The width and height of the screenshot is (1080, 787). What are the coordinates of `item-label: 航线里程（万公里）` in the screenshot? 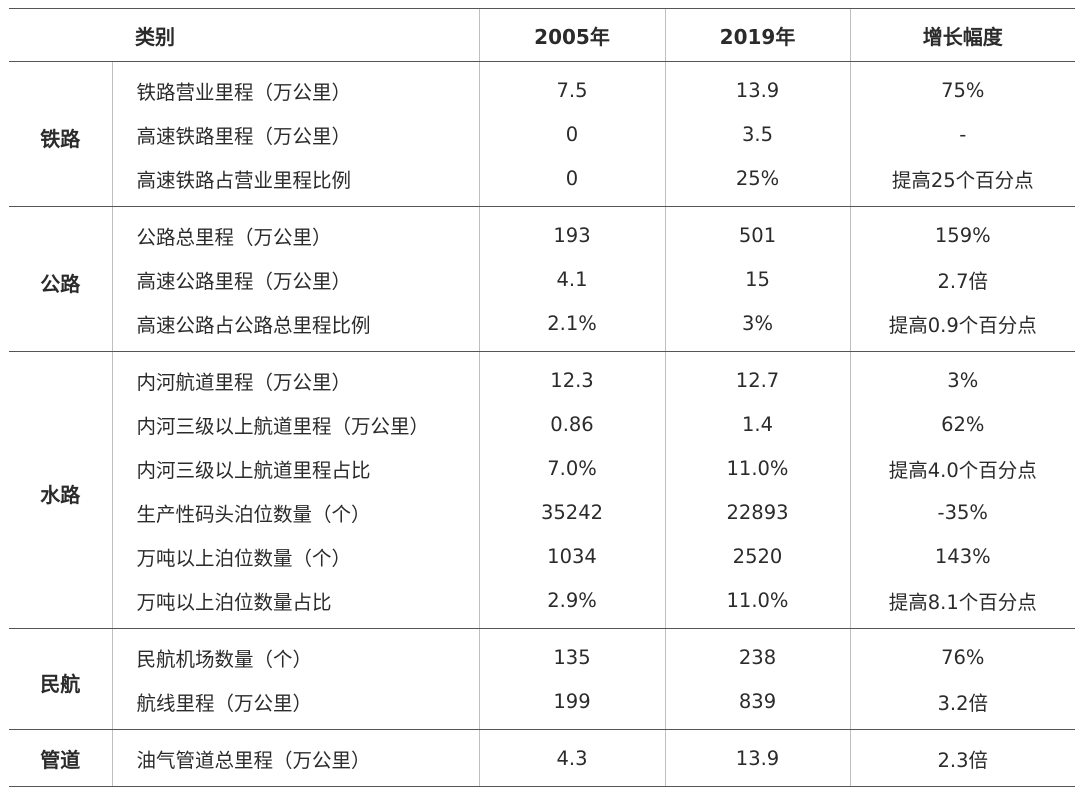 It's located at (295, 704).